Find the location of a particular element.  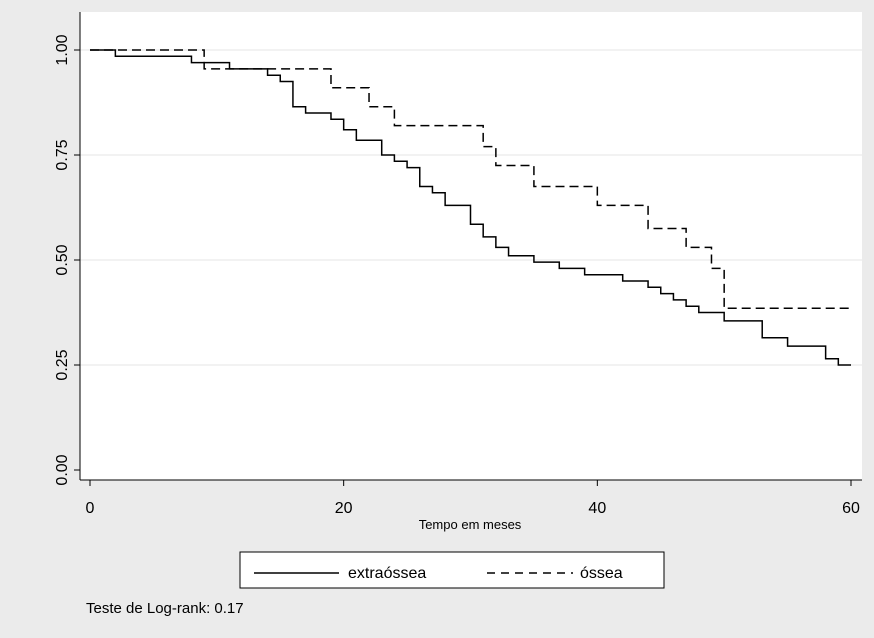

legend-label-extraossea: extraóssea is located at coordinates (387, 573).